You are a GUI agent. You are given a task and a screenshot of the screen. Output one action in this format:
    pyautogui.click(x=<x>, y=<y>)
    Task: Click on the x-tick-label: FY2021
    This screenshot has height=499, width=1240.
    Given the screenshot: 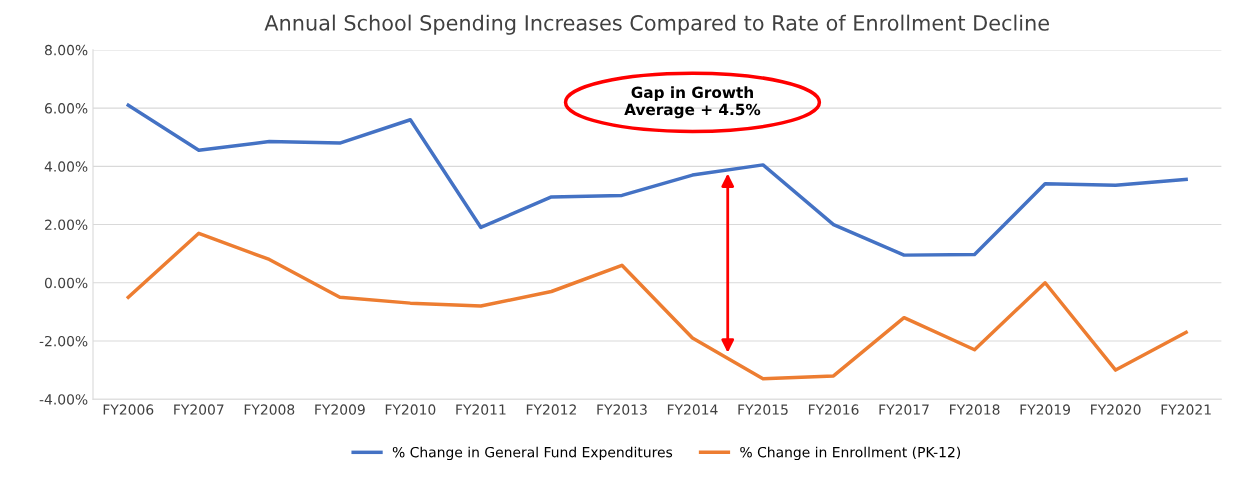 What is the action you would take?
    pyautogui.click(x=1186, y=409)
    